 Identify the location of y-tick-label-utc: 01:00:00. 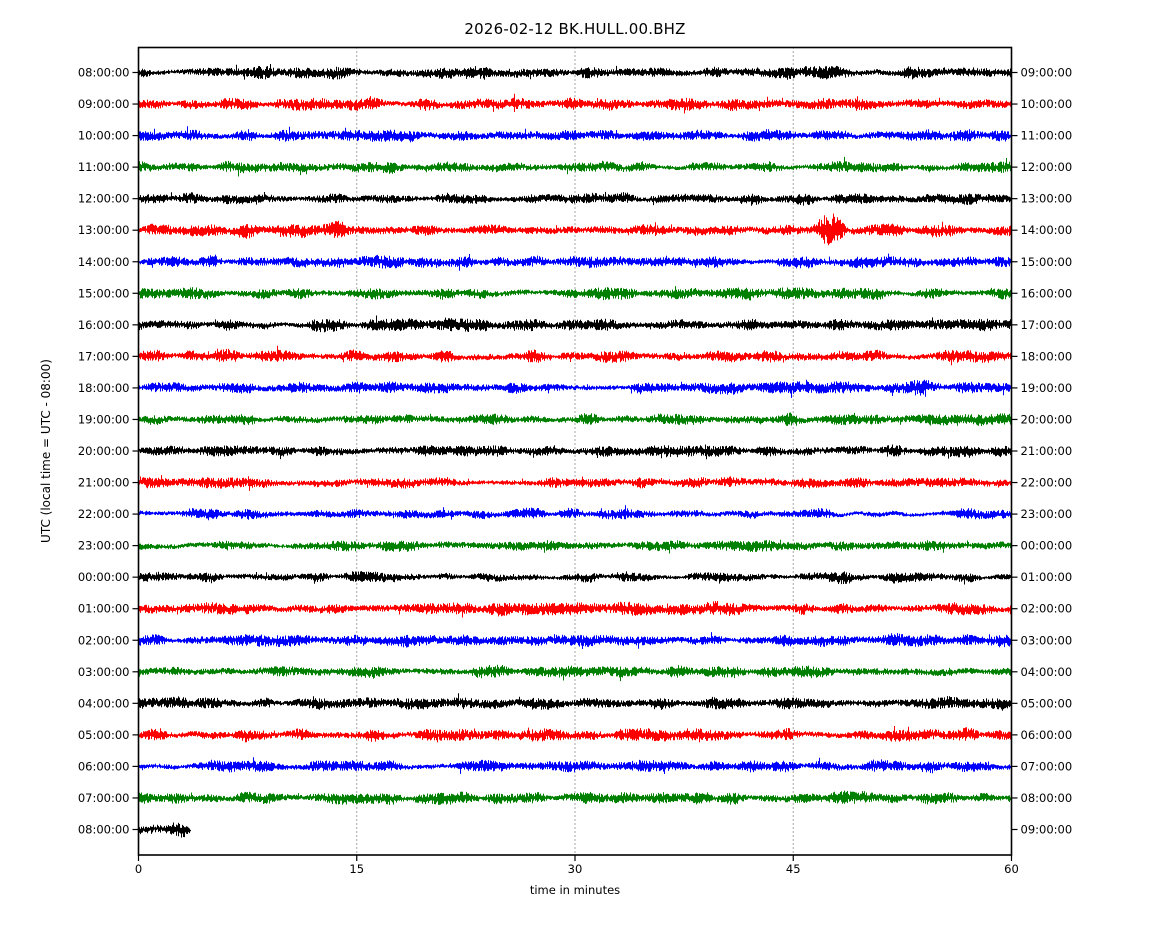
(104, 609).